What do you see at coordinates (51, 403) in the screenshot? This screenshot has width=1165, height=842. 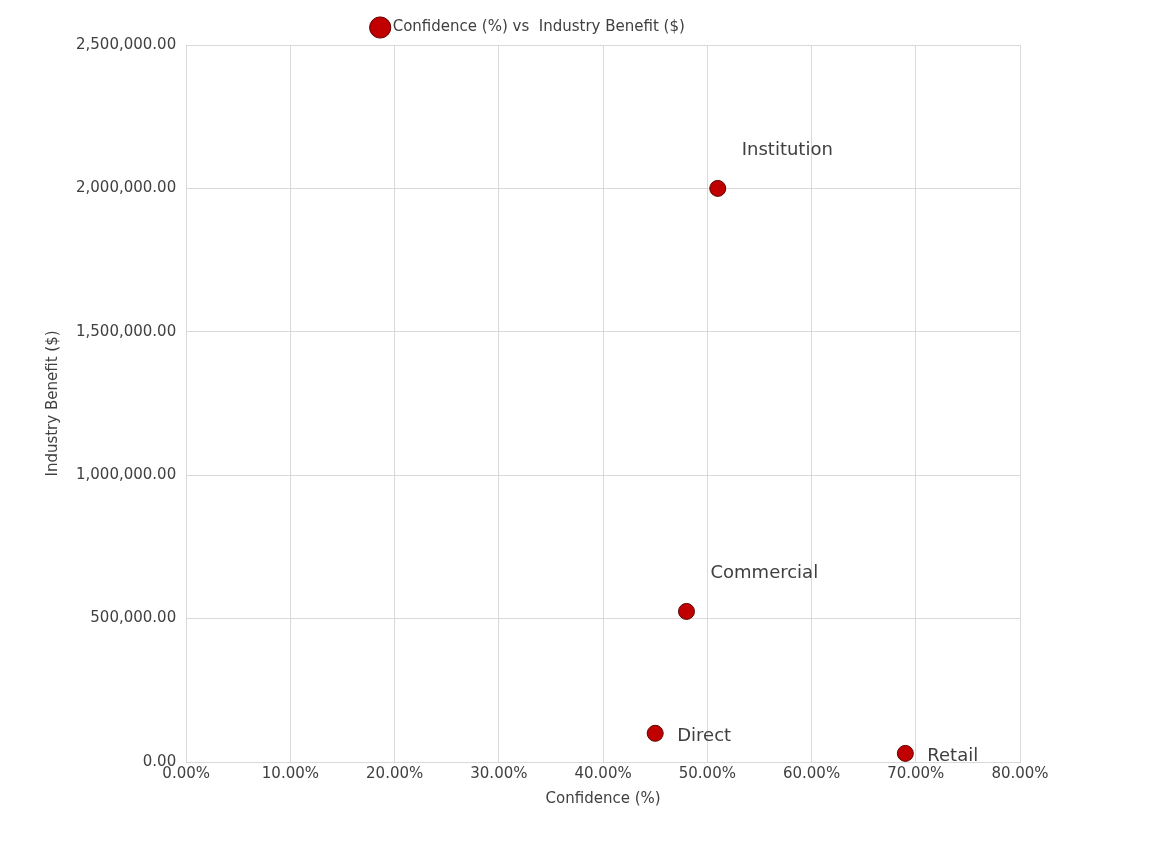 I see `y-axis-title: Industry Benefit ($)` at bounding box center [51, 403].